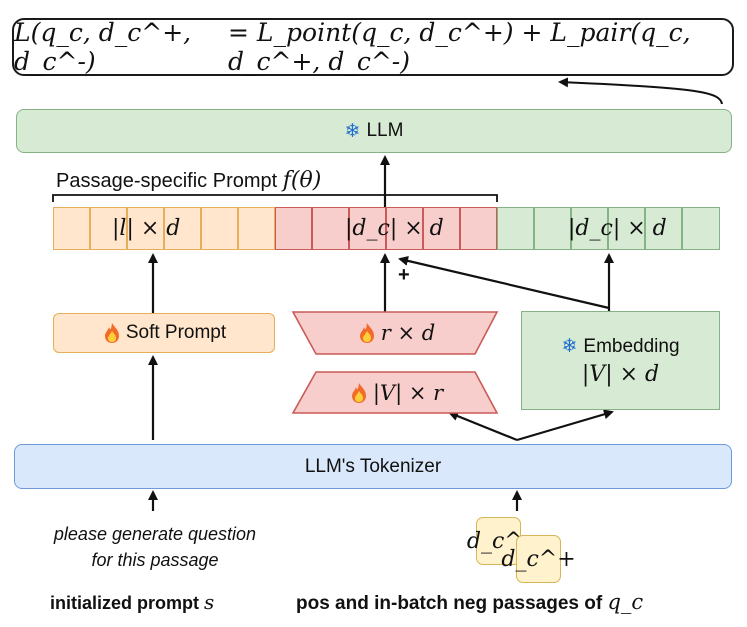 This screenshot has width=747, height=627. I want to click on left-caption: initialized prompt s, so click(132, 602).